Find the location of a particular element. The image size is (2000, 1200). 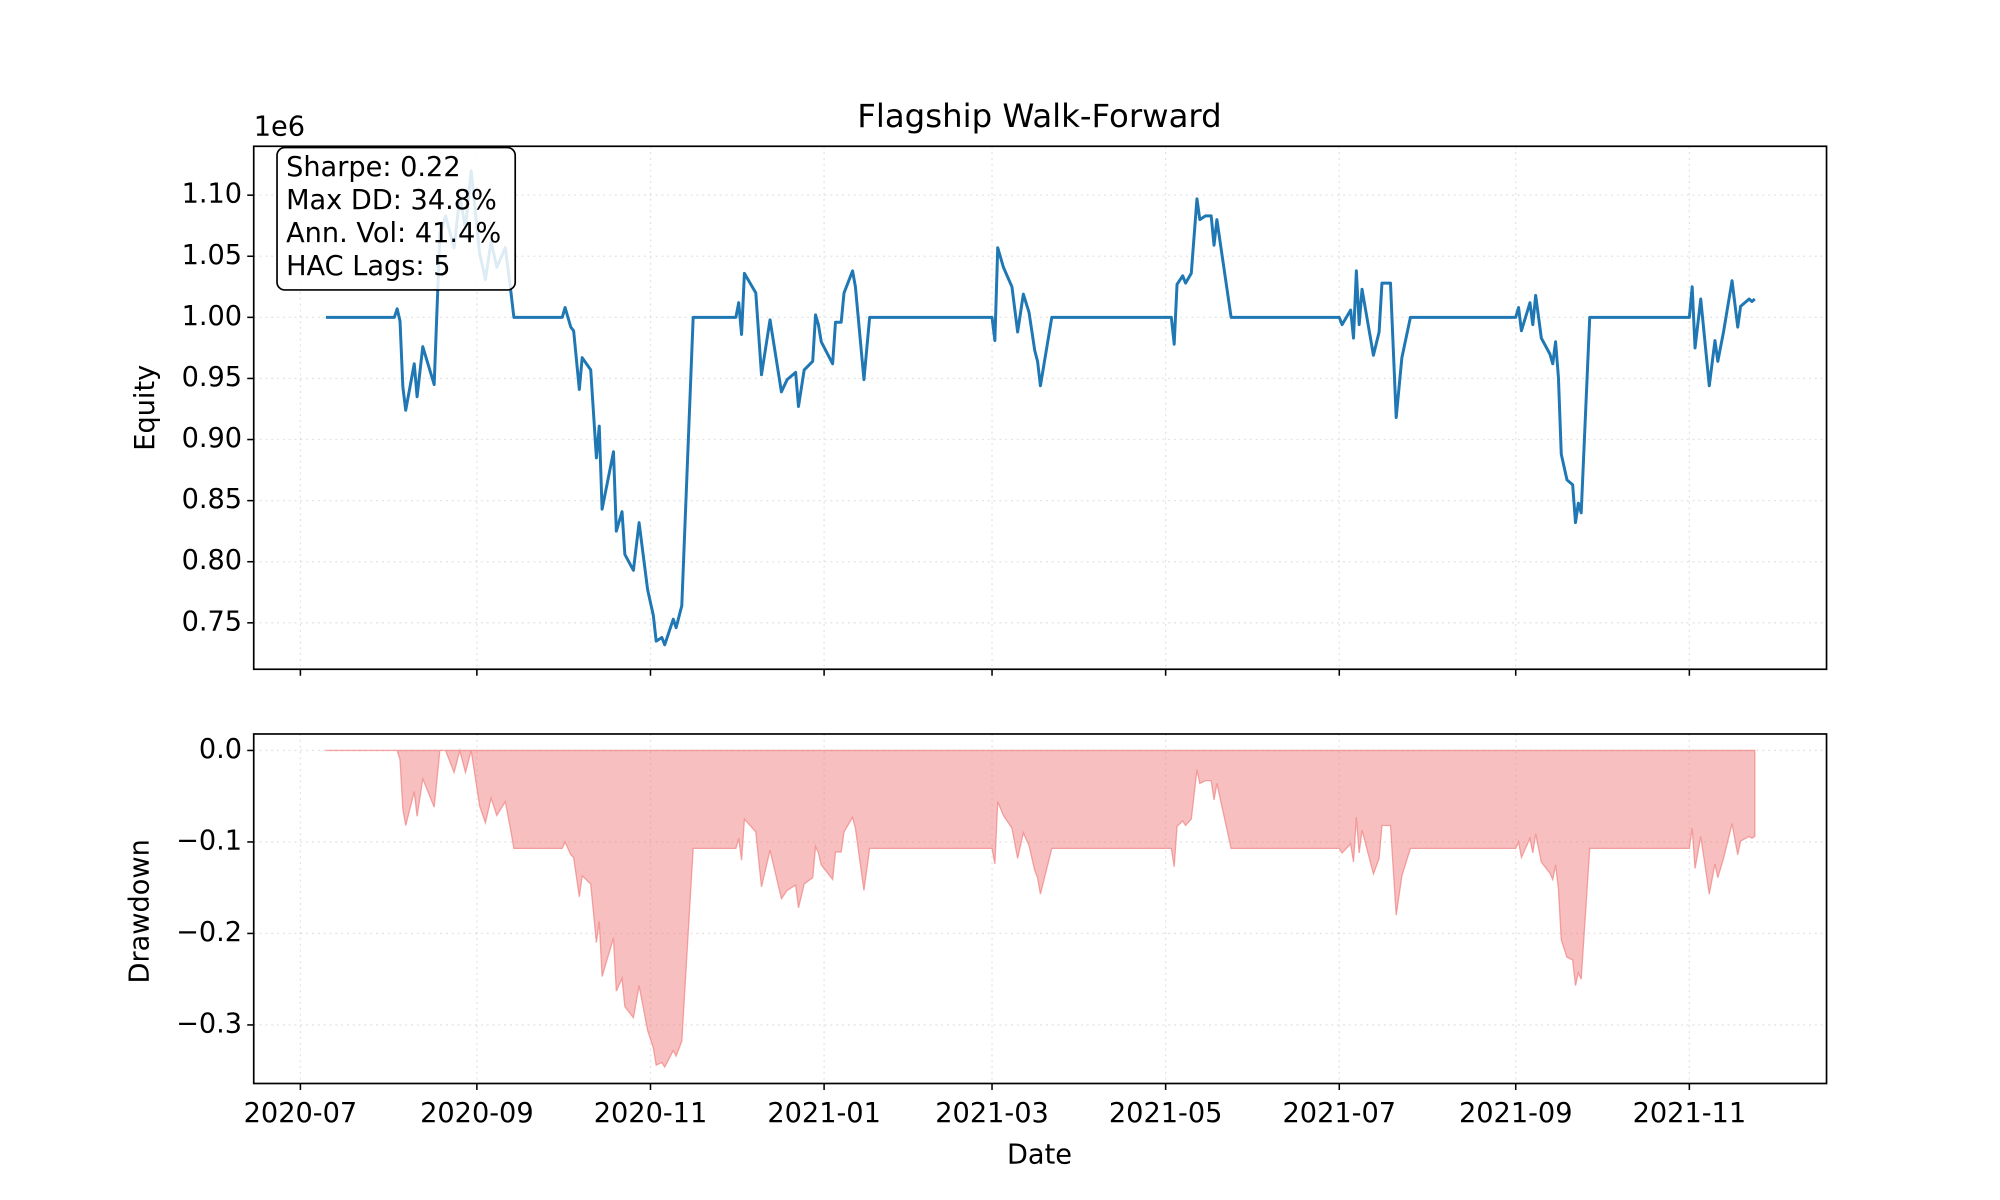

x-tick-label: 2021-07 is located at coordinates (1340, 1113).